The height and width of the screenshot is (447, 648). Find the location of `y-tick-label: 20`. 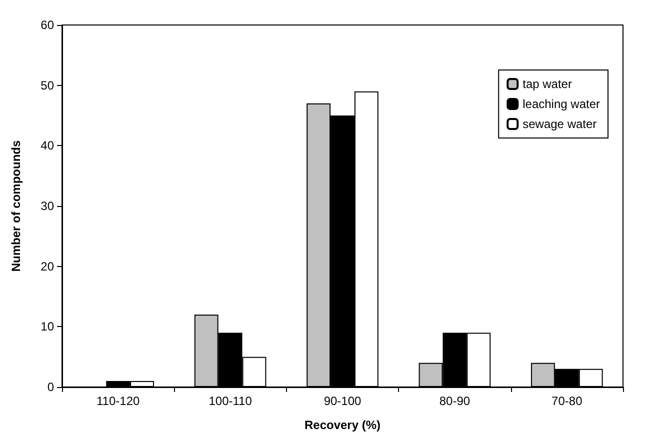

y-tick-label: 20 is located at coordinates (47, 266).